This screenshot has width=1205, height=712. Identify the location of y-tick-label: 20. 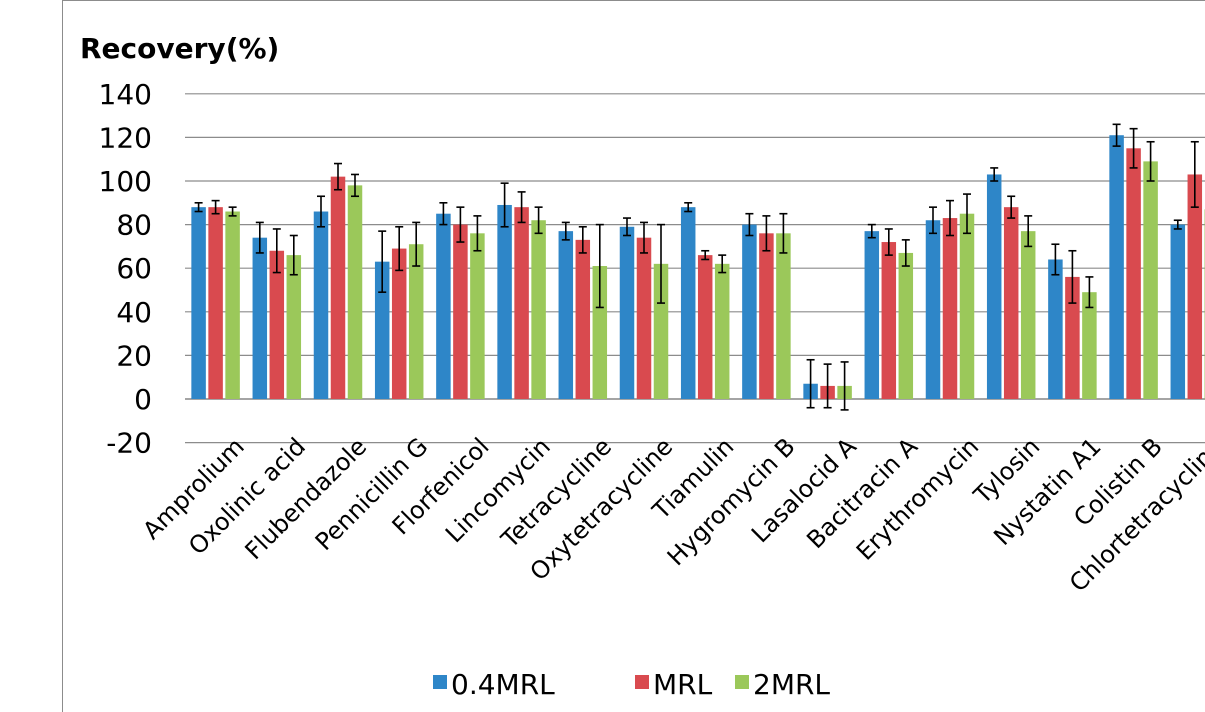
(134, 355).